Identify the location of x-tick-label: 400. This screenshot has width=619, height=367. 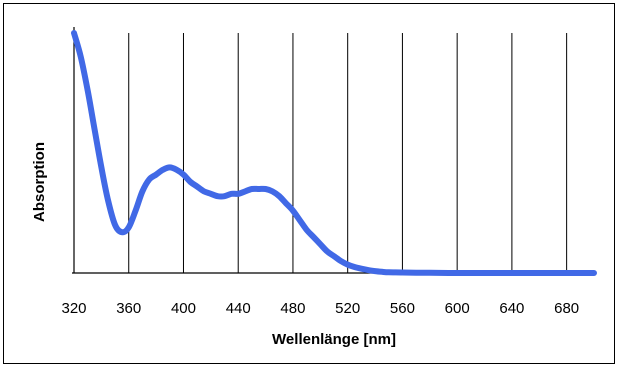
(183, 308).